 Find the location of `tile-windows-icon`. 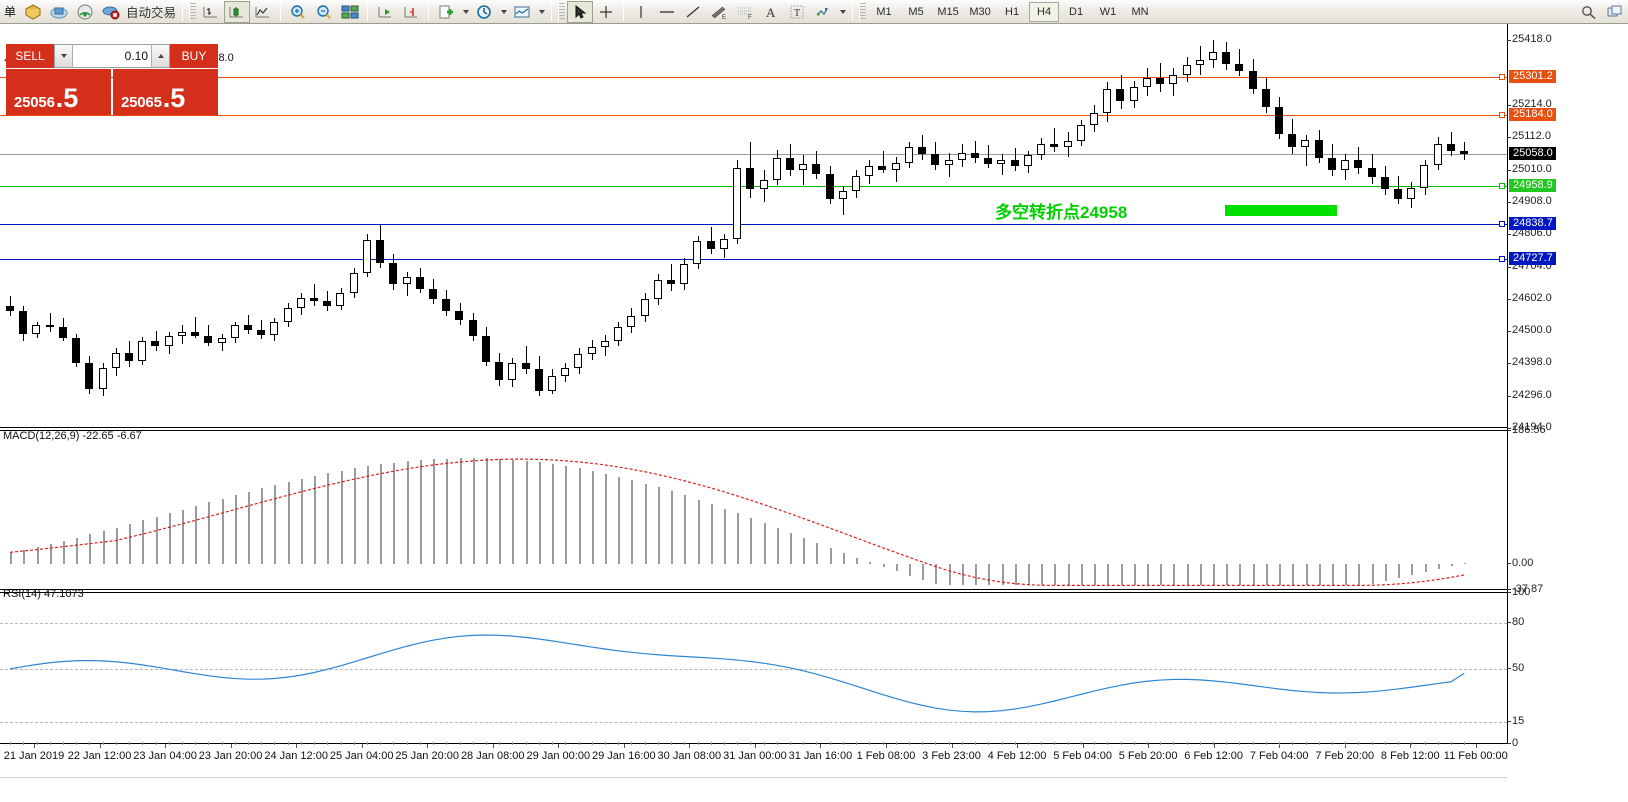

tile-windows-icon is located at coordinates (350, 12).